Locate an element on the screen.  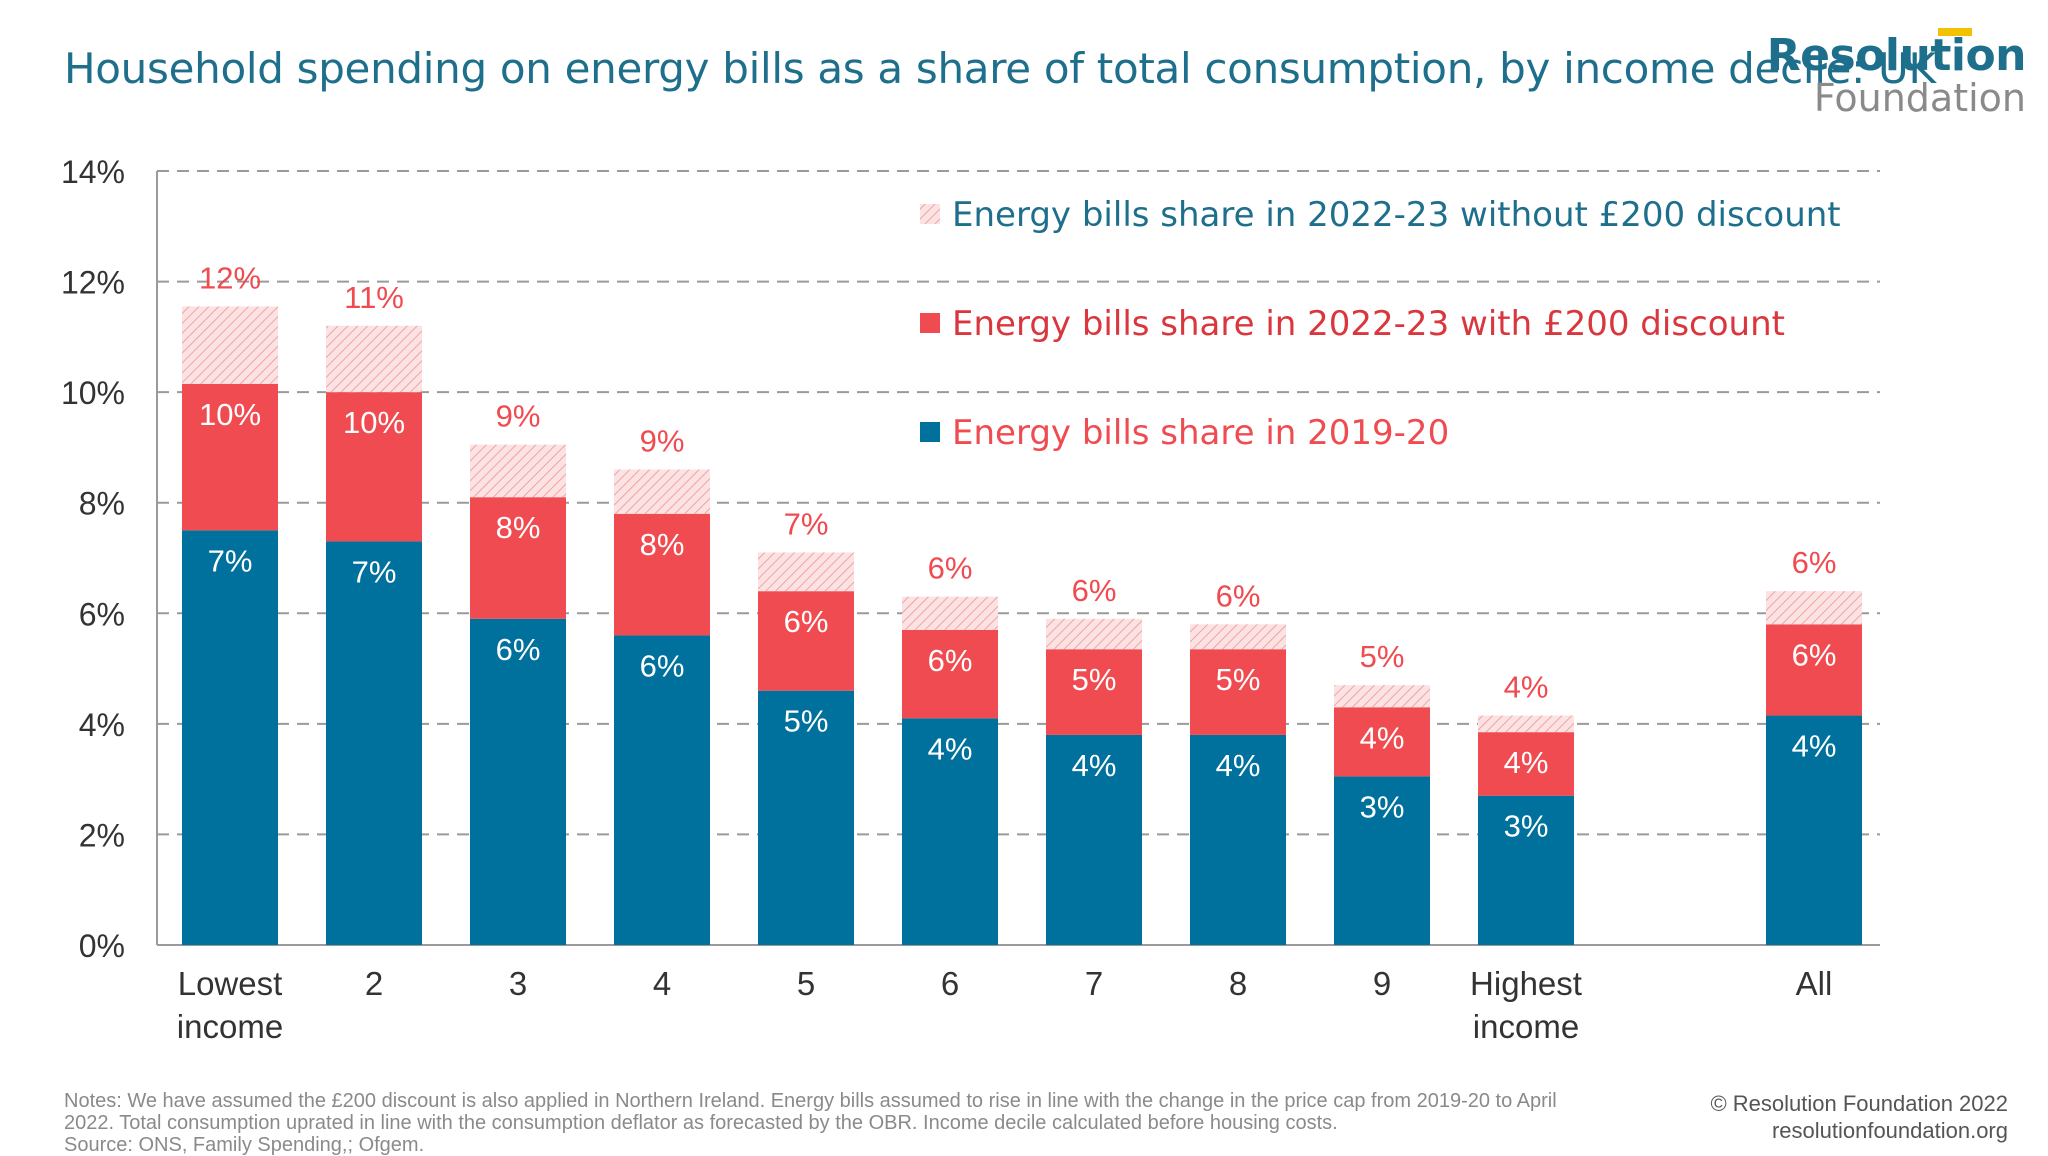
x-tick-label: 5 is located at coordinates (806, 983).